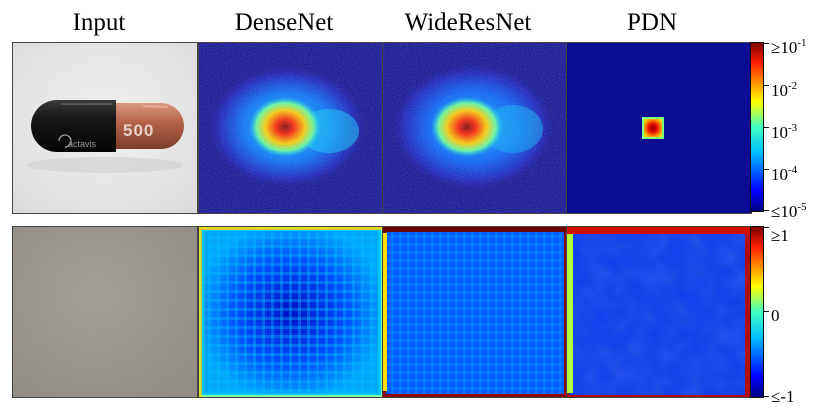 This screenshot has height=420, width=825. Describe the element at coordinates (659, 128) in the screenshot. I see `pdn-receptive-field-map` at that location.